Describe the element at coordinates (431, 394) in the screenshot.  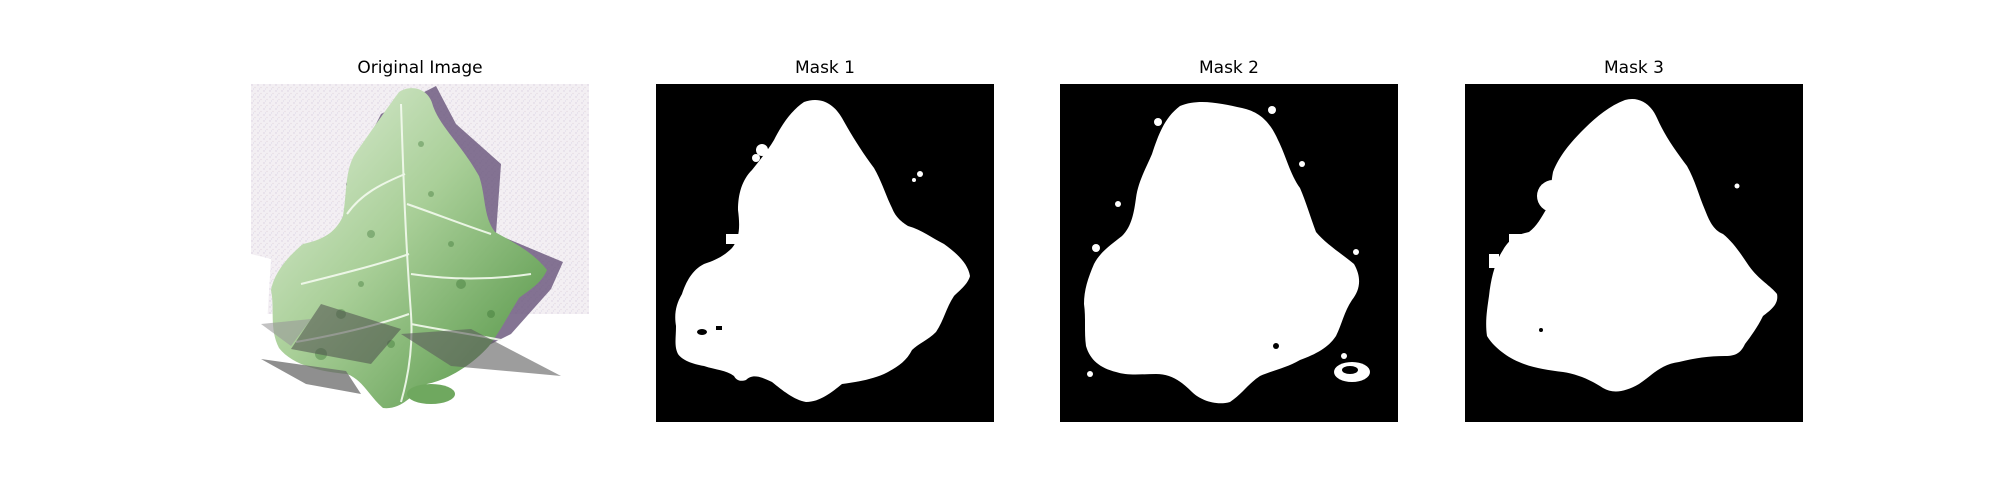
I see `leaf-lobe` at that location.